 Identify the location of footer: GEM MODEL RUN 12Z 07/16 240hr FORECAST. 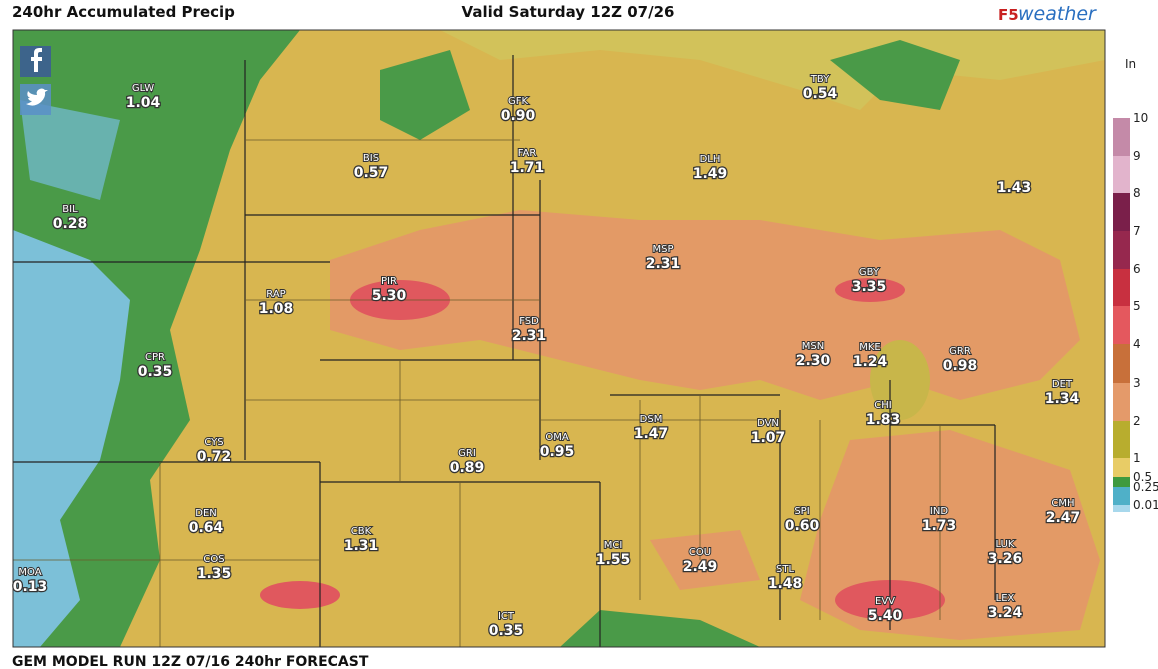
(190, 661).